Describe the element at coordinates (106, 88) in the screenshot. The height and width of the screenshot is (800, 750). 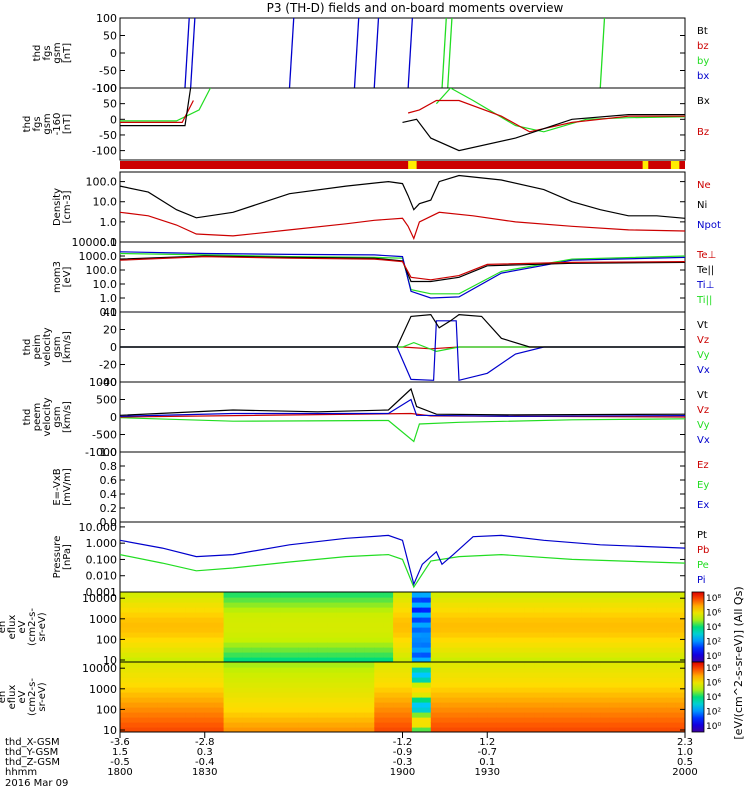
I see `y-tick-label: 100` at that location.